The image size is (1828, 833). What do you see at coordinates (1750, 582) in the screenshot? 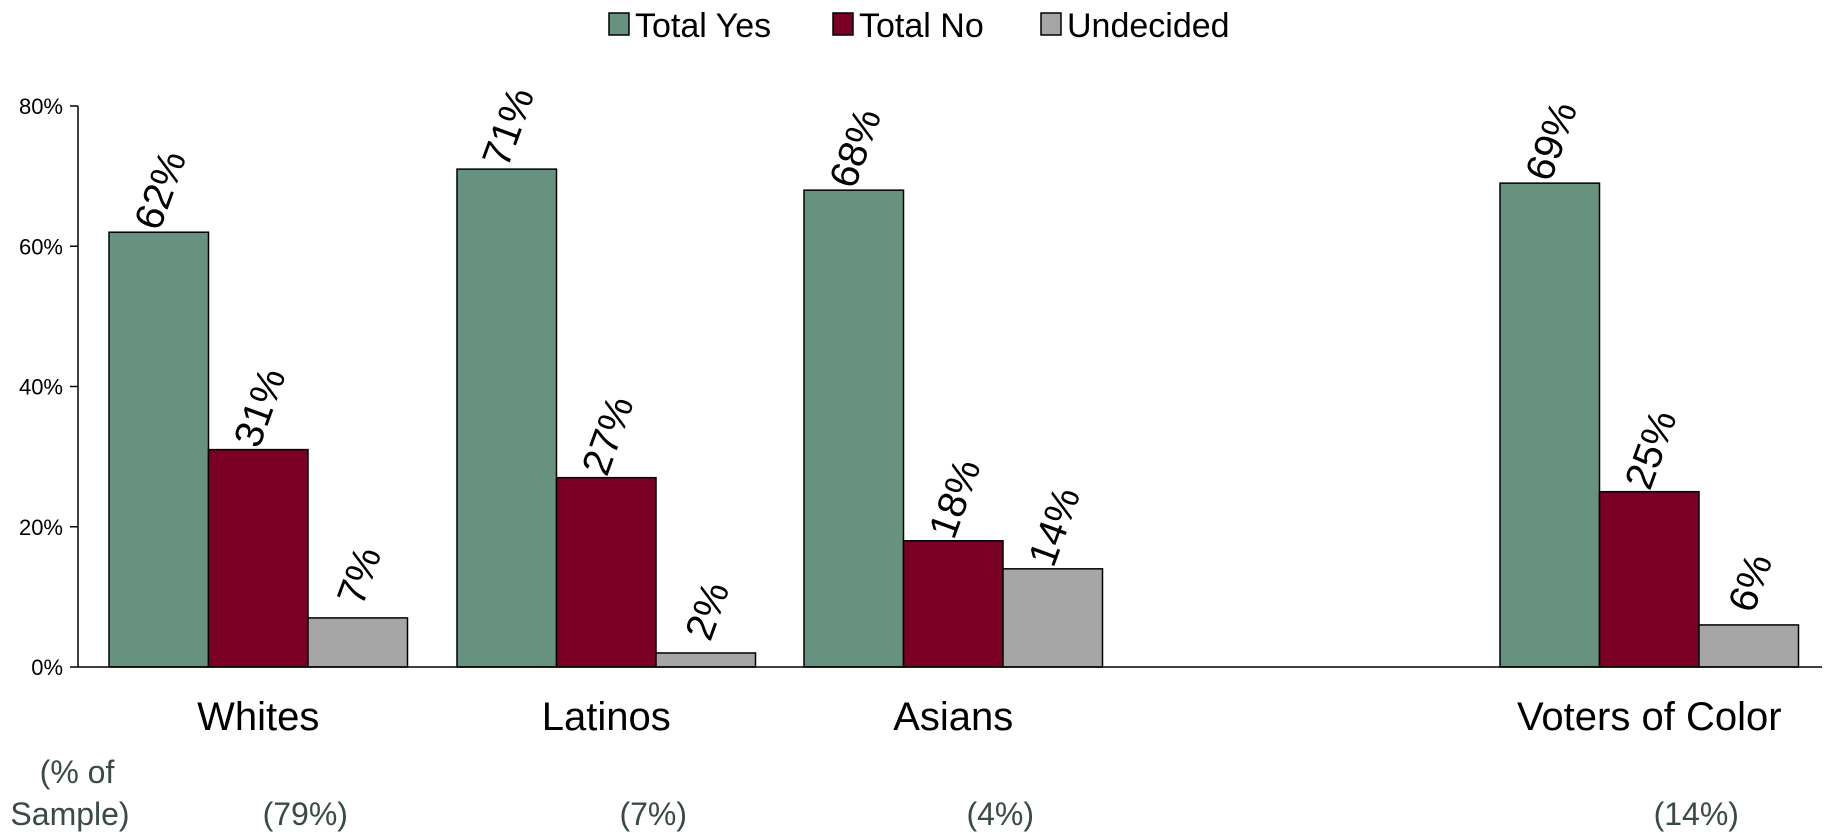
I see `data-label: 6%` at bounding box center [1750, 582].